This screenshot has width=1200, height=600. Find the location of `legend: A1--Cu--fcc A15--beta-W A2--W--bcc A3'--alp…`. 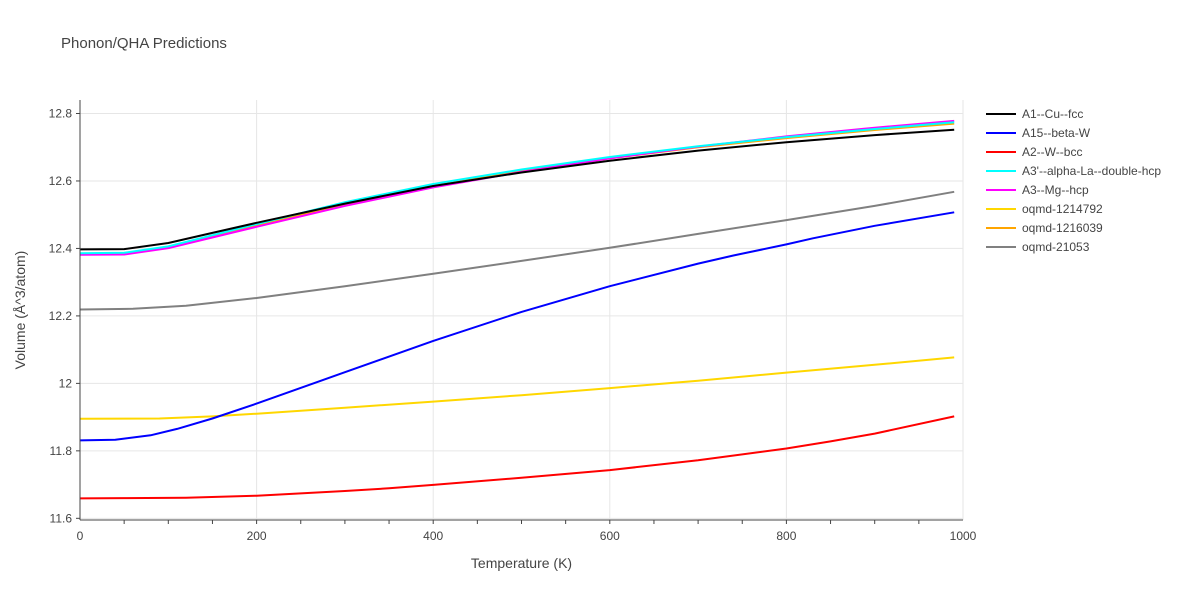

legend: A1--Cu--fcc A15--beta-W A2--W--bcc A3'--alp… is located at coordinates (1073, 180).